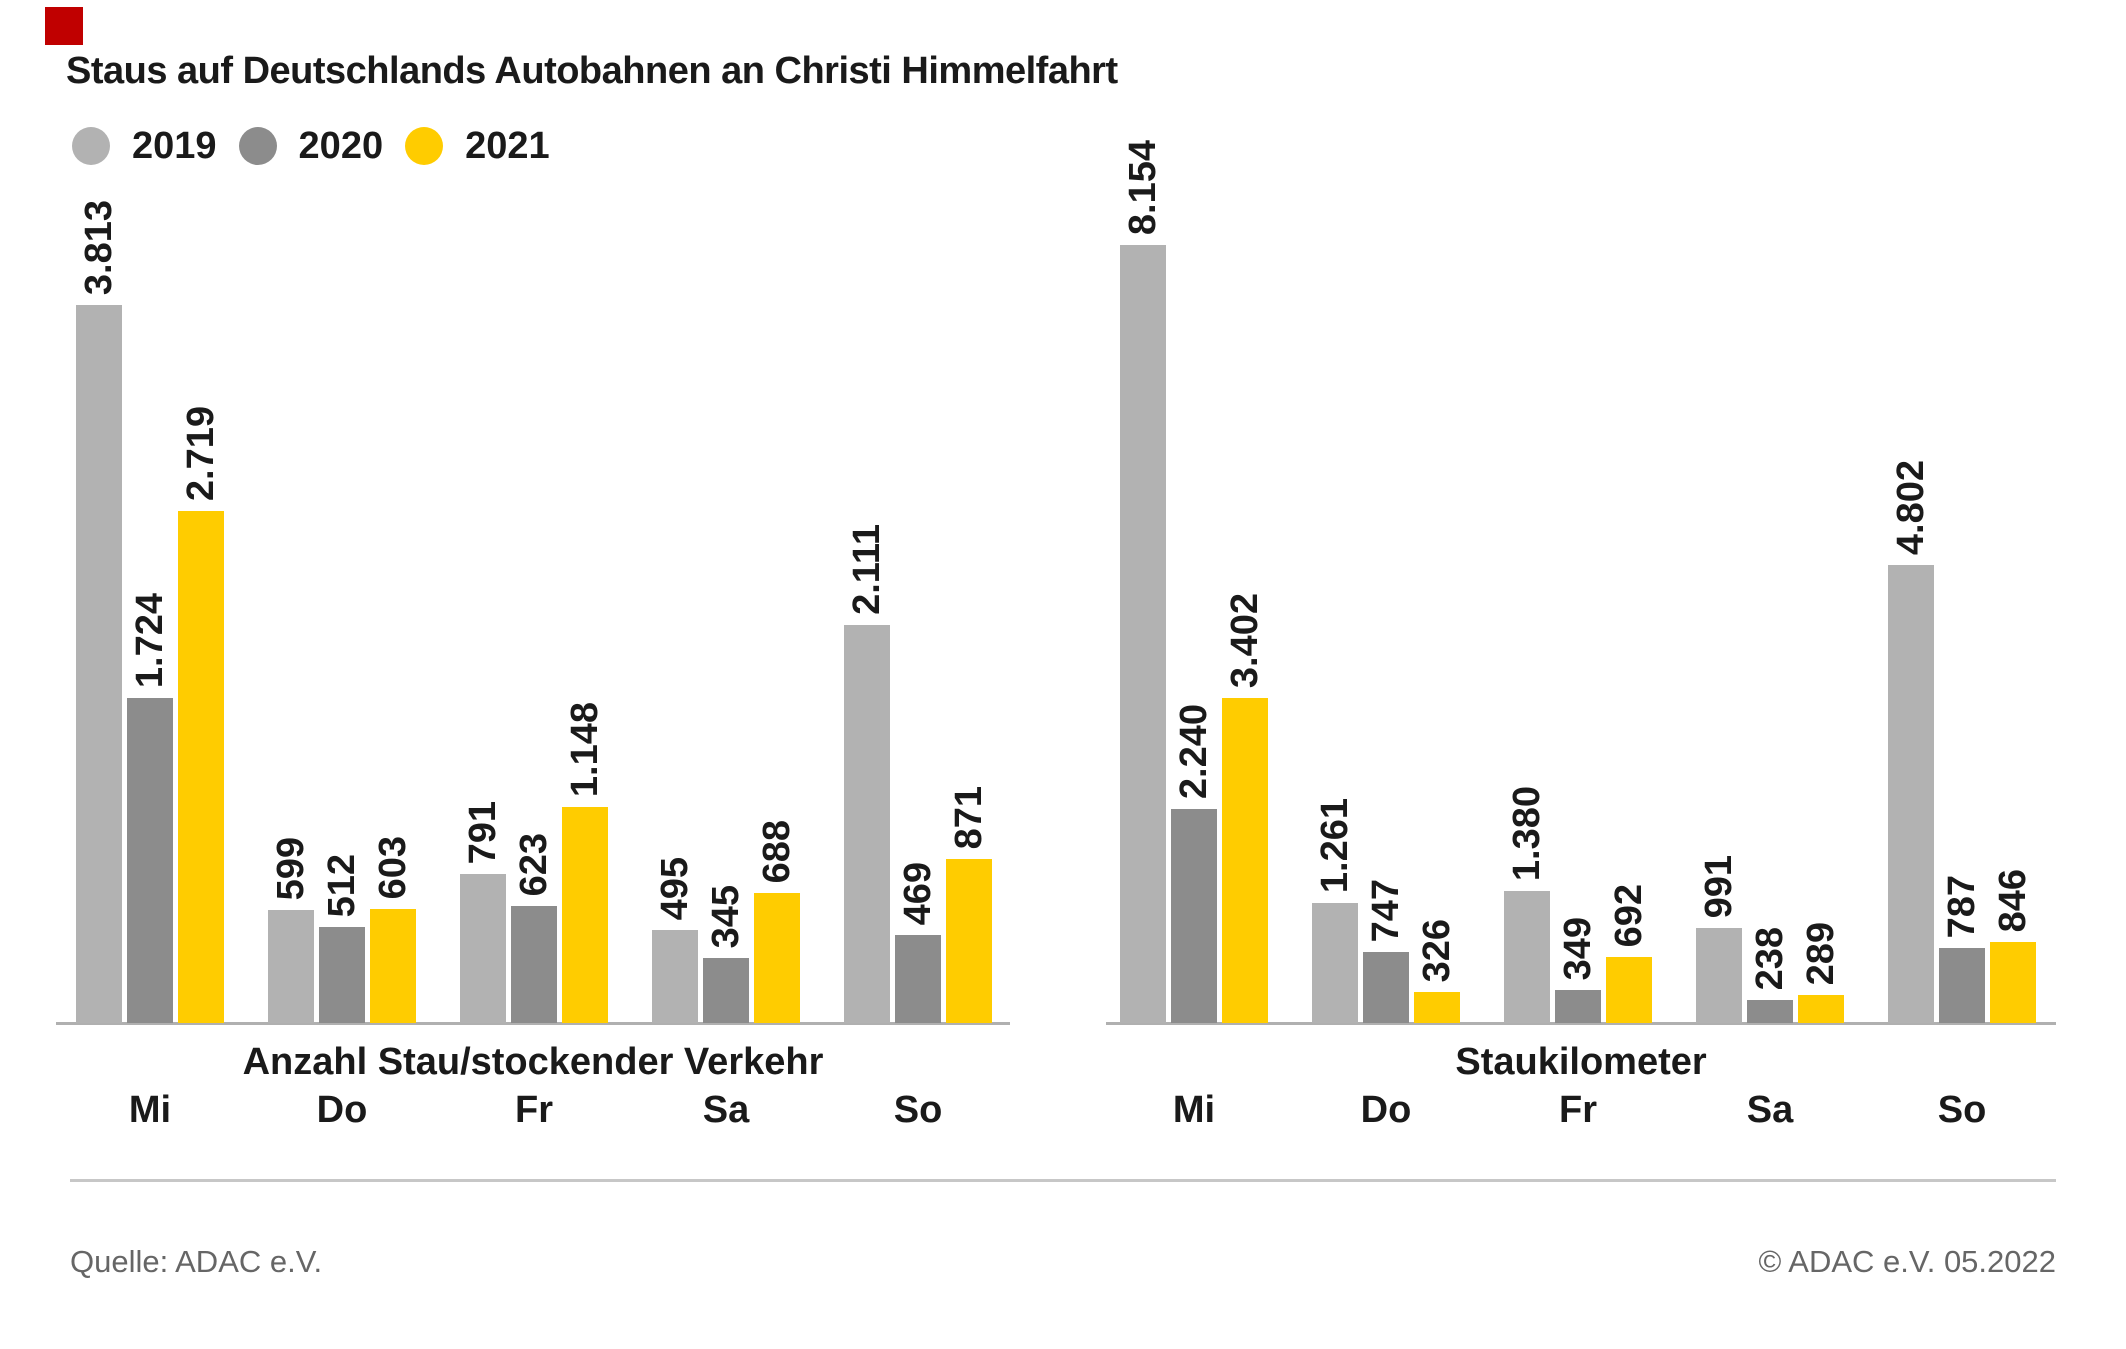  Describe the element at coordinates (91, 146) in the screenshot. I see `legend-dot-2019-icon` at that location.